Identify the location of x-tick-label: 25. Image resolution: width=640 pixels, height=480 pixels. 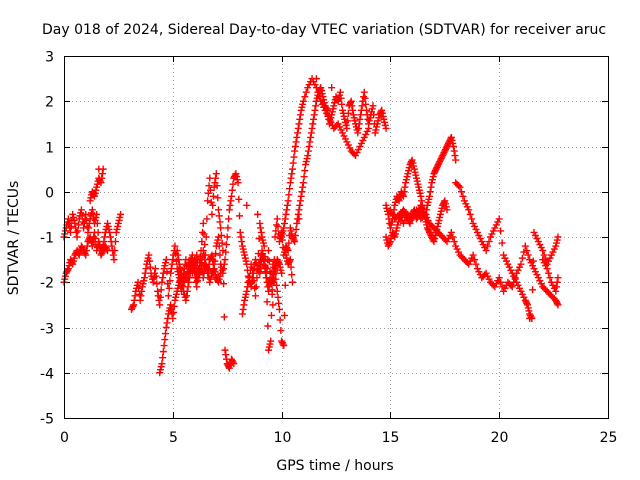
(609, 438).